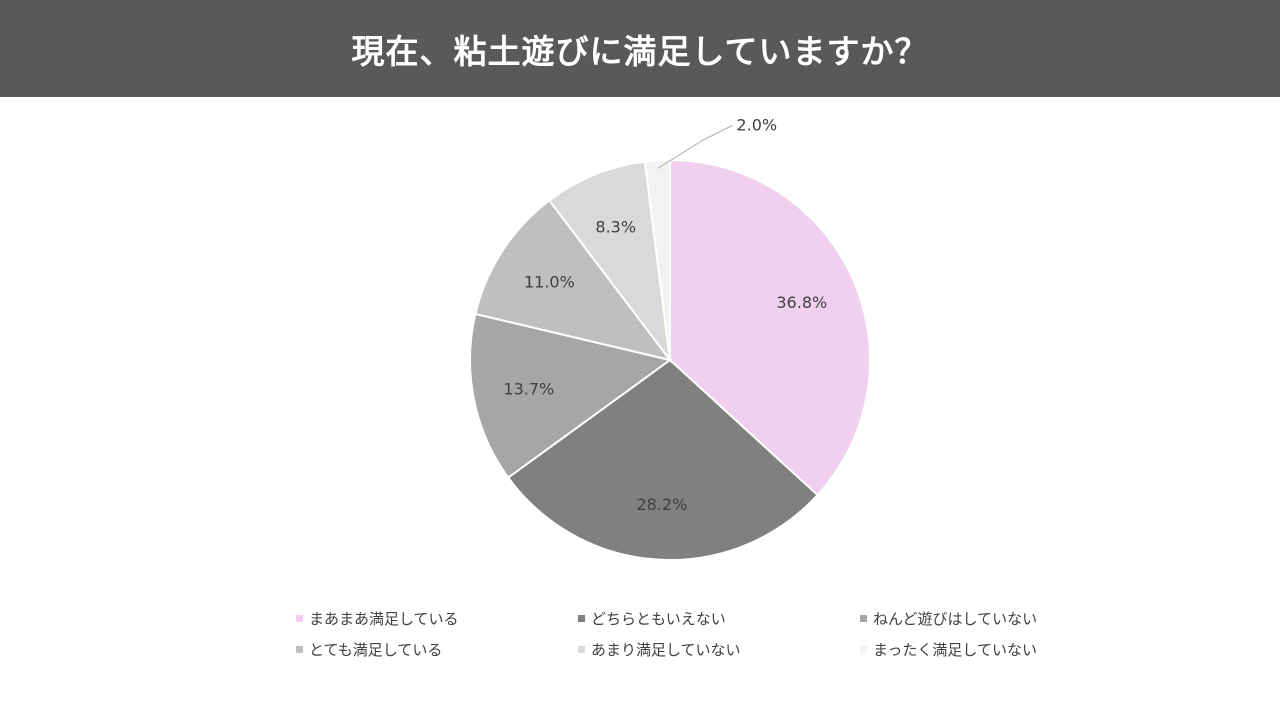  Describe the element at coordinates (661, 504) in the screenshot. I see `data-label-2: 28.2%` at that location.